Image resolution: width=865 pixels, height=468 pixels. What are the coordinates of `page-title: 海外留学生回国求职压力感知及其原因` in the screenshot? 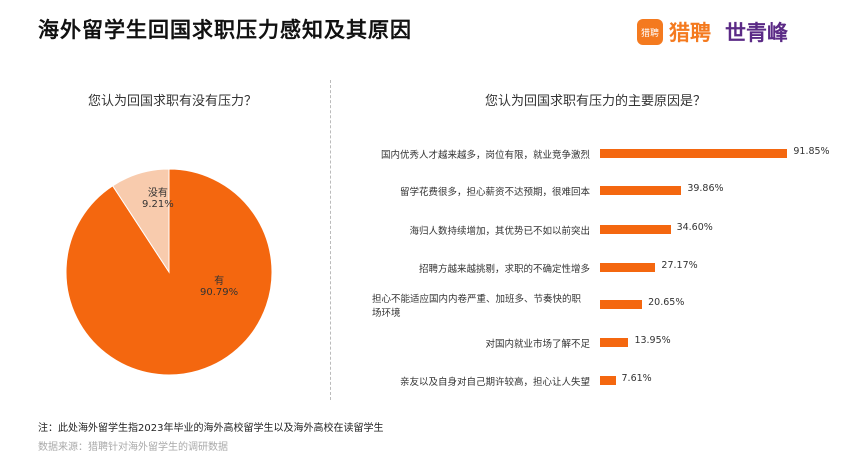 It's located at (225, 30).